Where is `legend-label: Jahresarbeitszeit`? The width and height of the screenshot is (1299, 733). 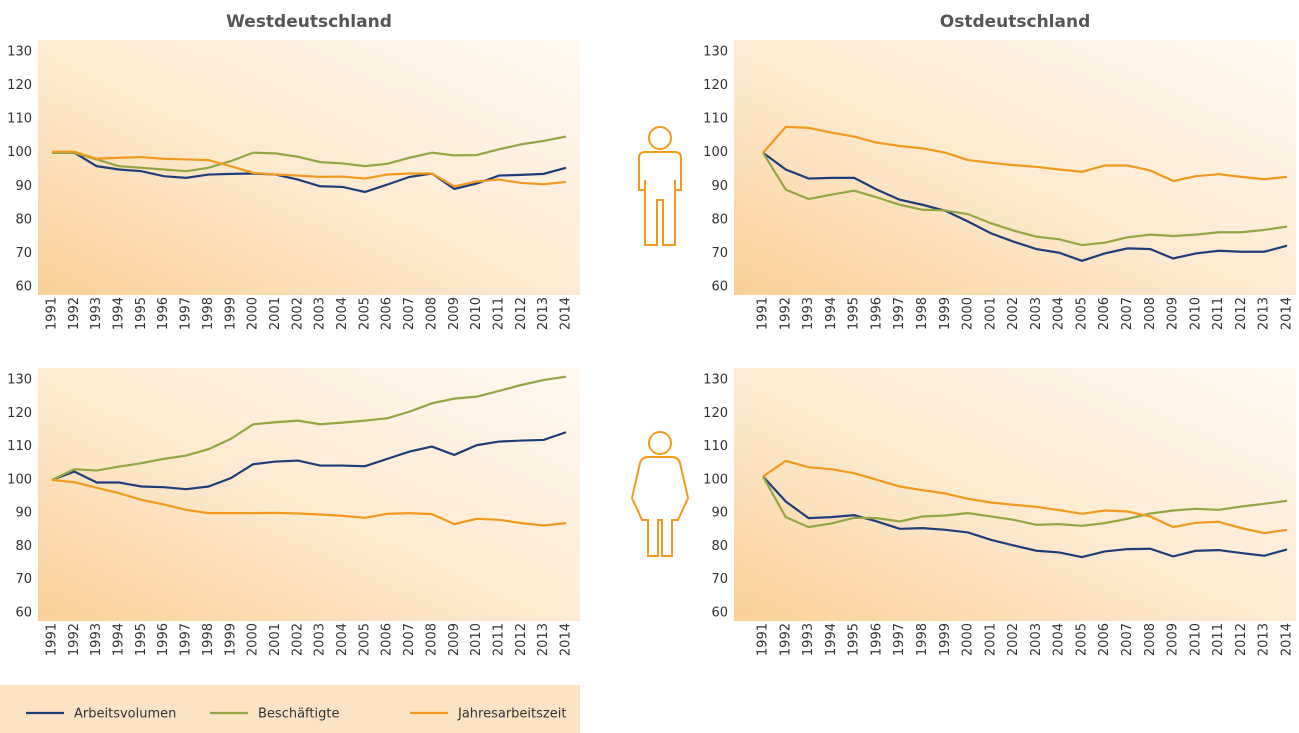
legend-label: Jahresarbeitszeit is located at coordinates (511, 714).